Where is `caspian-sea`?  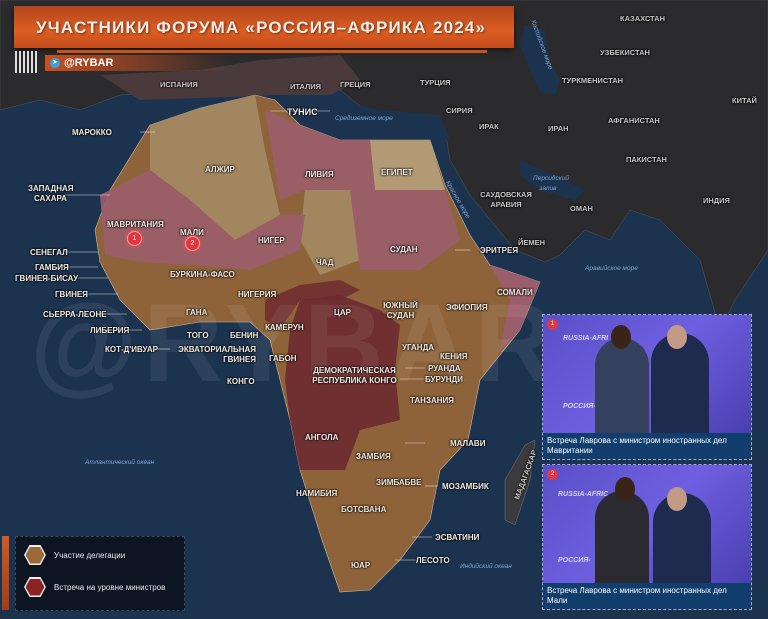 caspian-sea is located at coordinates (540, 60).